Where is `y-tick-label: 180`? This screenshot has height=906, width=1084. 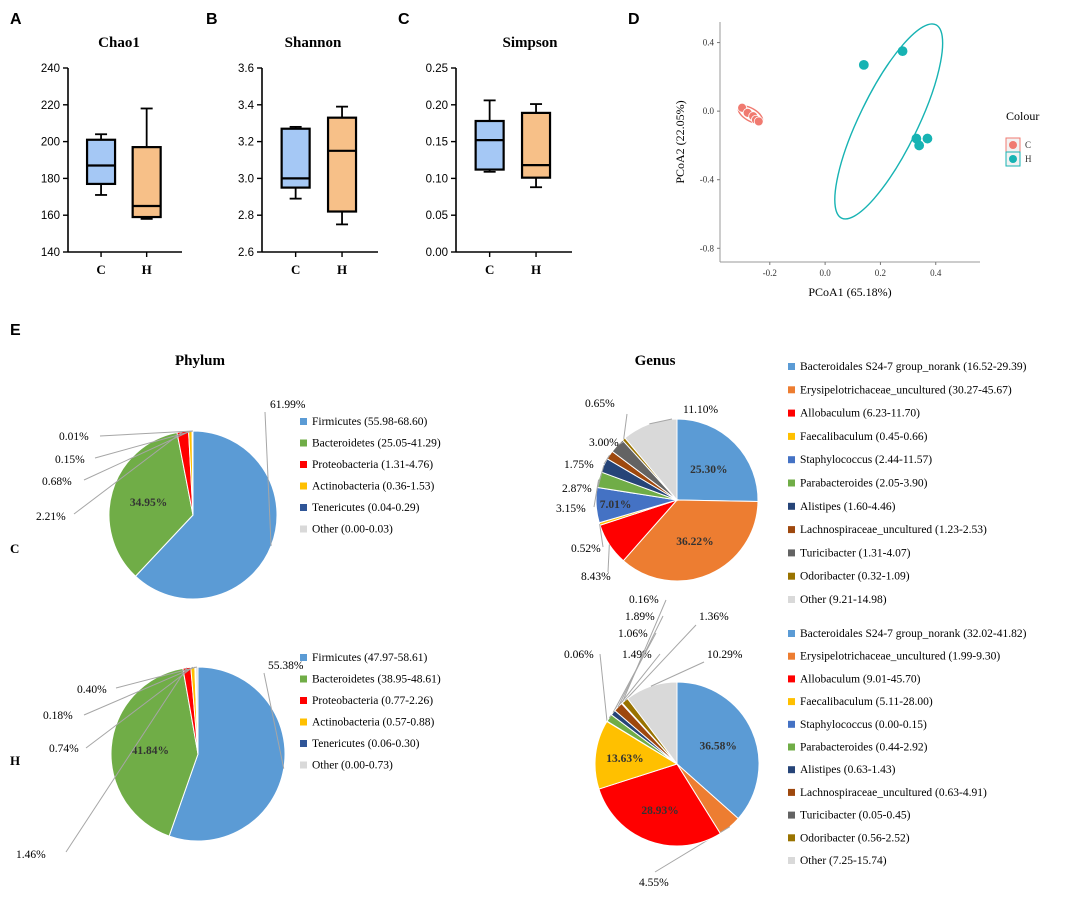
y-tick-label: 180 is located at coordinates (50, 179).